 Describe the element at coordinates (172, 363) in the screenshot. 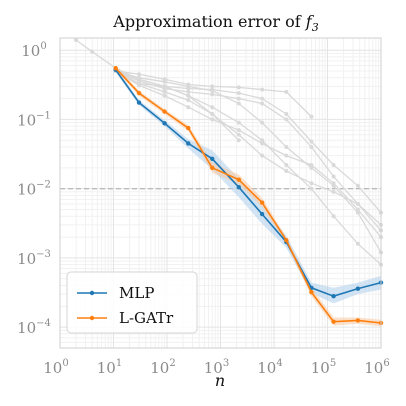

I see `x-tick-exponent: 2` at that location.